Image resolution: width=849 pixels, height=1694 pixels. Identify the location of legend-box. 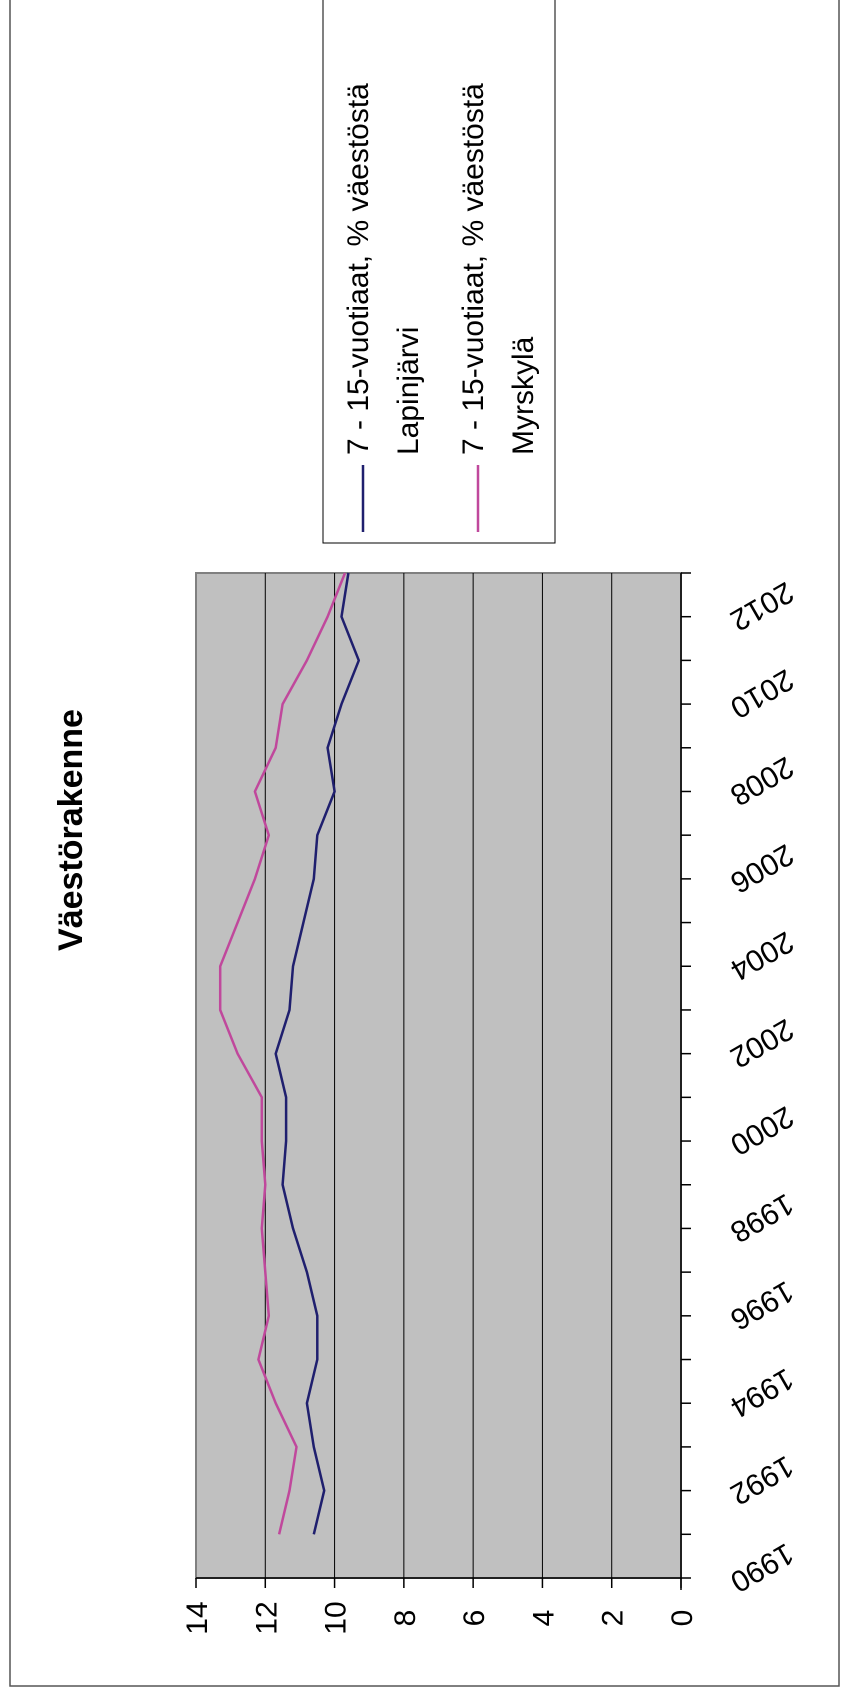
(439, 272).